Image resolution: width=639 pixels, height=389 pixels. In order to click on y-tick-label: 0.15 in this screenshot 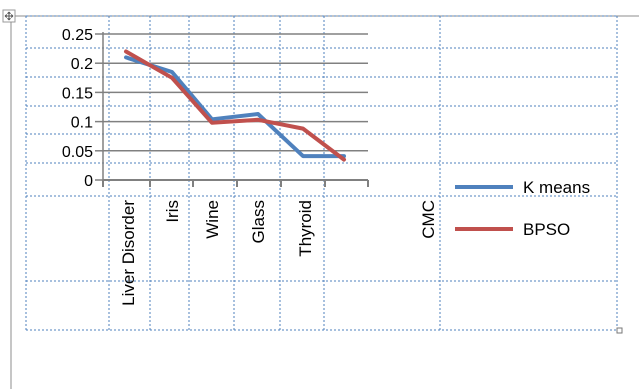, I will do `click(77, 93)`.